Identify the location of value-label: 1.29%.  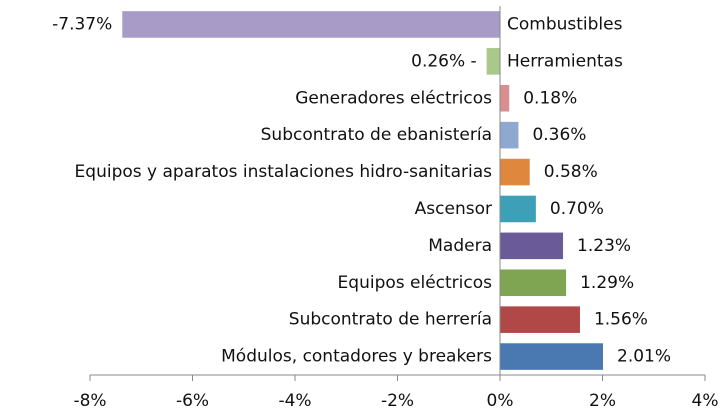
(607, 283).